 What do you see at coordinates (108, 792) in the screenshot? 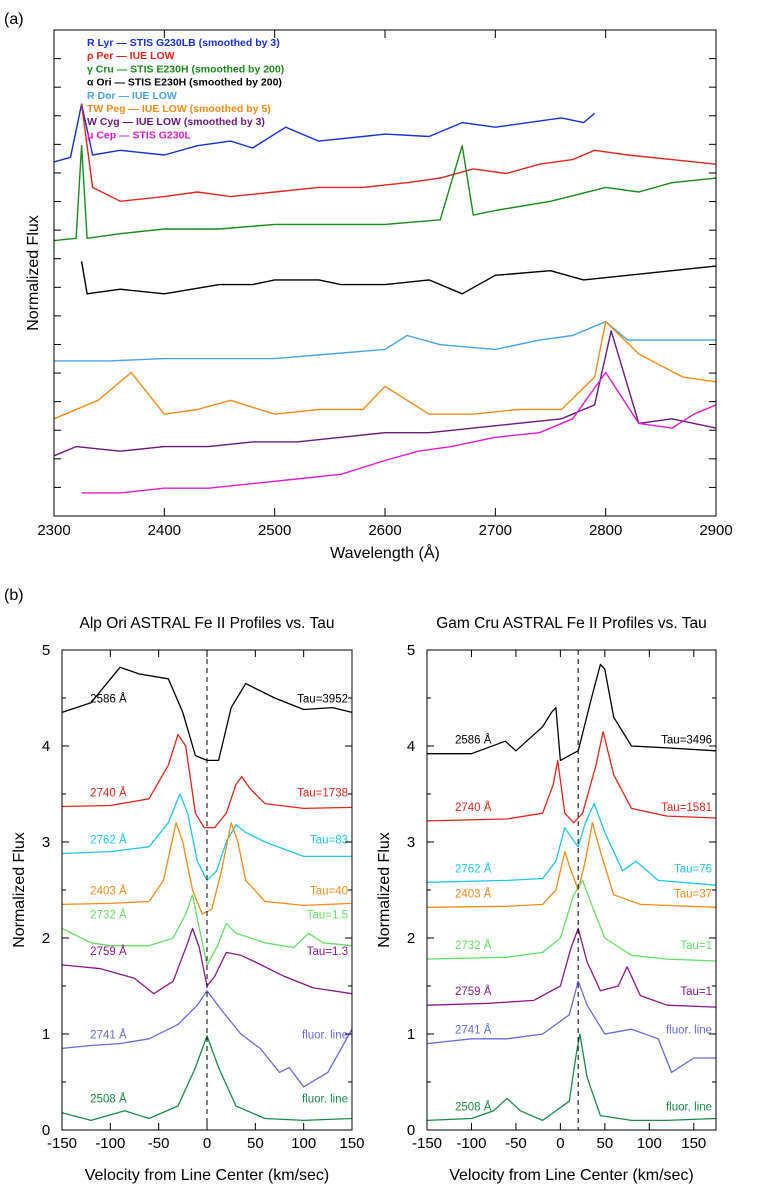
I see `profile-label-b1-1: 2740 Å` at bounding box center [108, 792].